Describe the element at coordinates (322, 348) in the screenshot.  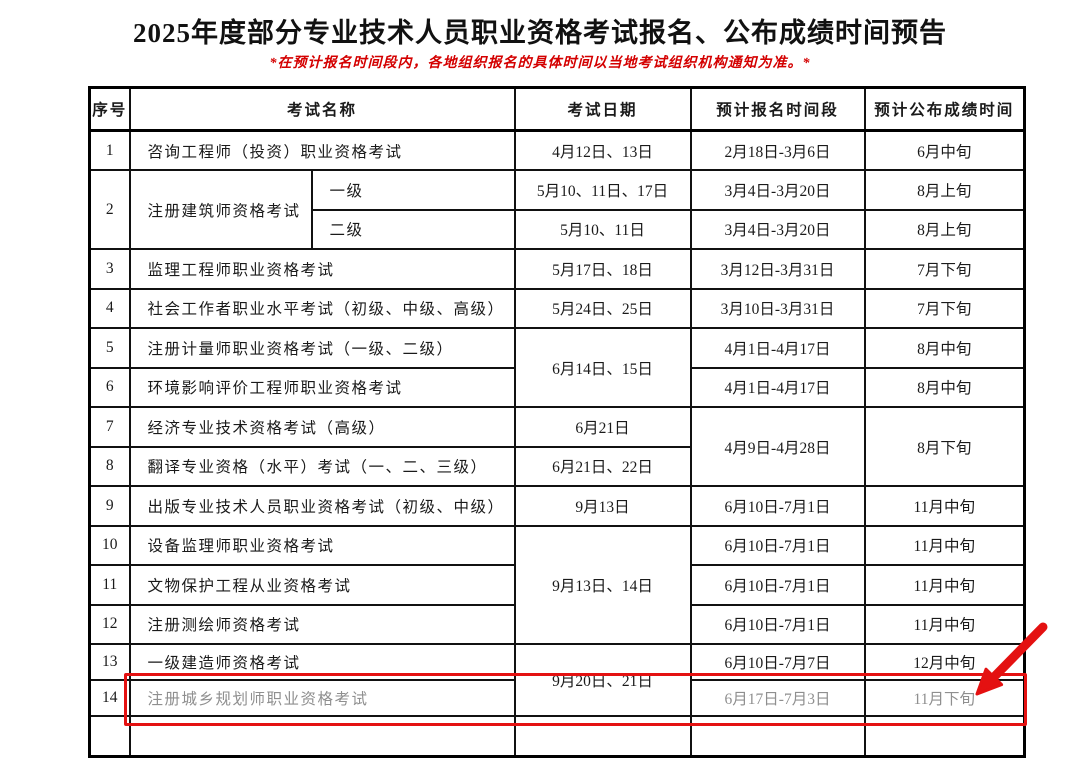
I see `exam-name-cell: 注册计量师职业资格考试（一级、二级）` at that location.